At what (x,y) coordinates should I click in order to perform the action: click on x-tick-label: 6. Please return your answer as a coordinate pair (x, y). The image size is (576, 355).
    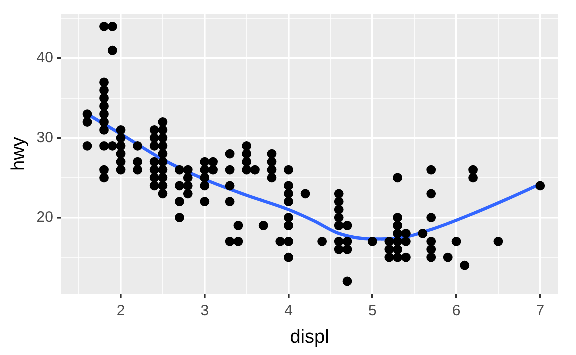
    Looking at the image, I should click on (456, 311).